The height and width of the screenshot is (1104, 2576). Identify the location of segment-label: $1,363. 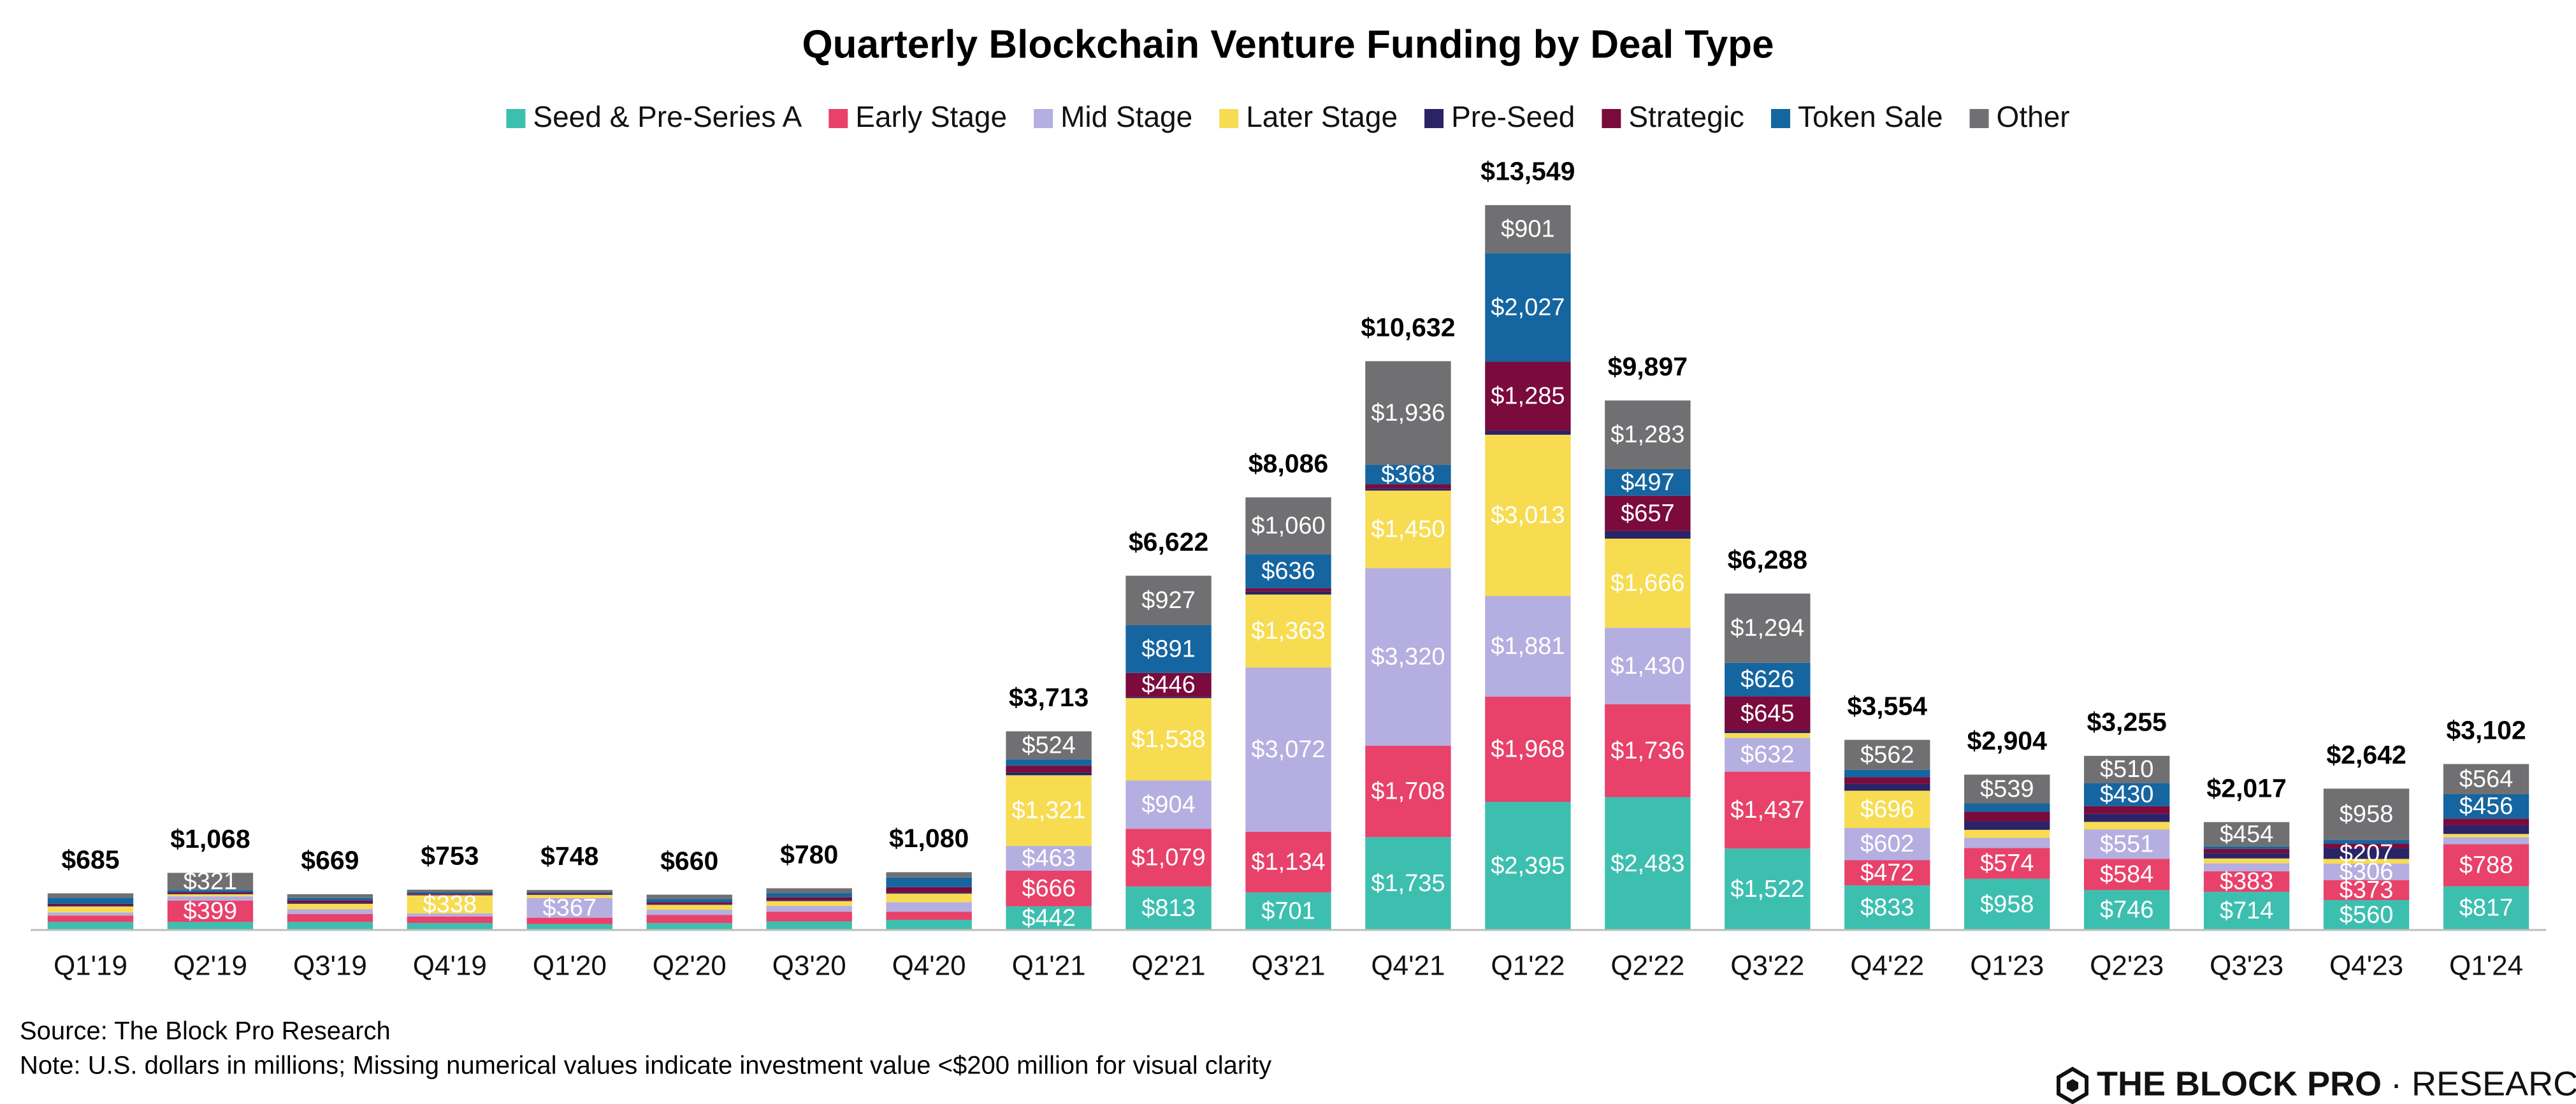
(1288, 631).